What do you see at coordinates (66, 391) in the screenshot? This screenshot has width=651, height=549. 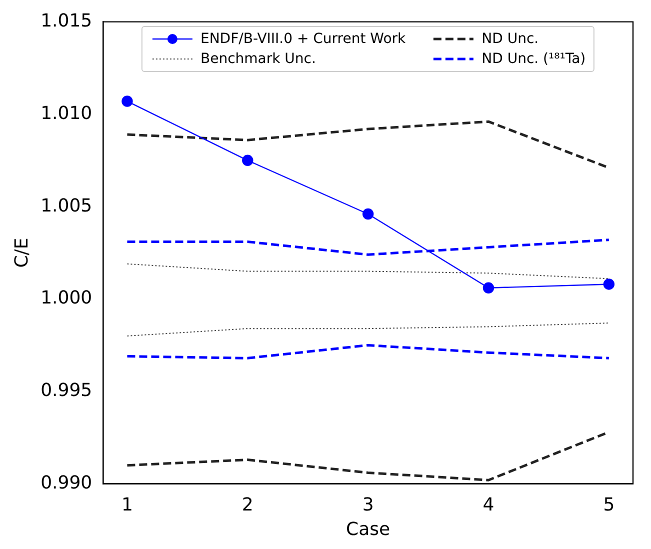 I see `y-tick-label: 0.995` at bounding box center [66, 391].